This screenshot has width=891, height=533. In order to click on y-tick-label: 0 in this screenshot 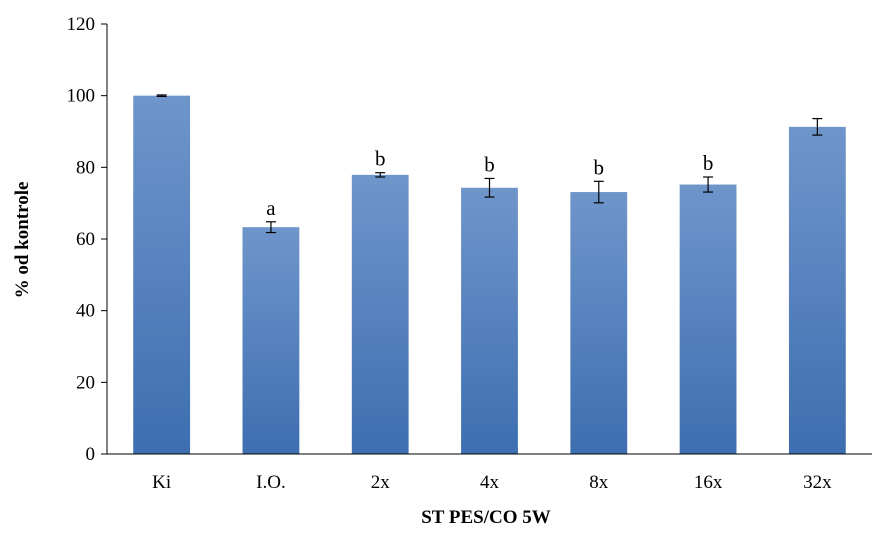, I will do `click(91, 454)`.